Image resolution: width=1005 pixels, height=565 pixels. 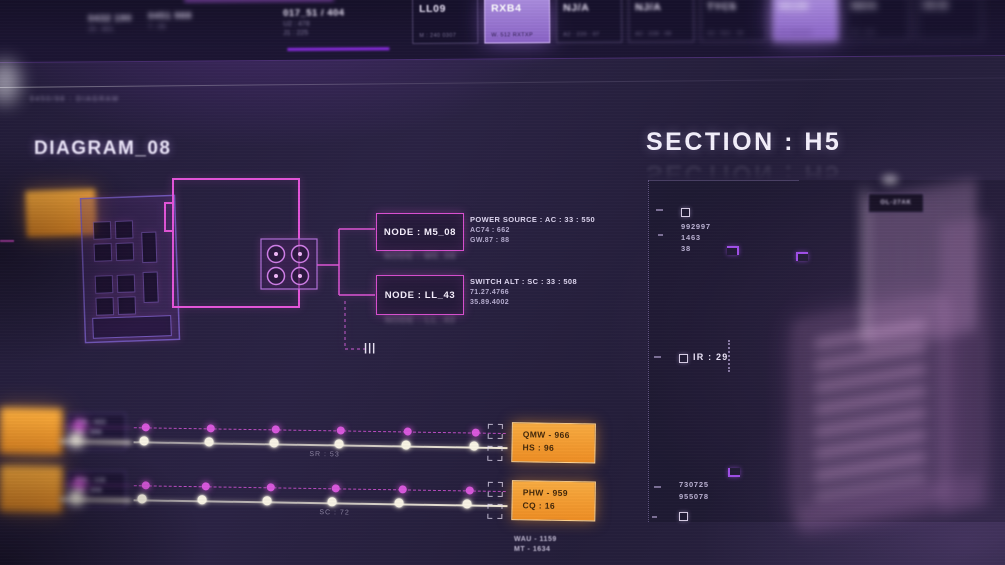 I want to click on top-label-a: 0432 190 25 : 801, so click(x=110, y=23).